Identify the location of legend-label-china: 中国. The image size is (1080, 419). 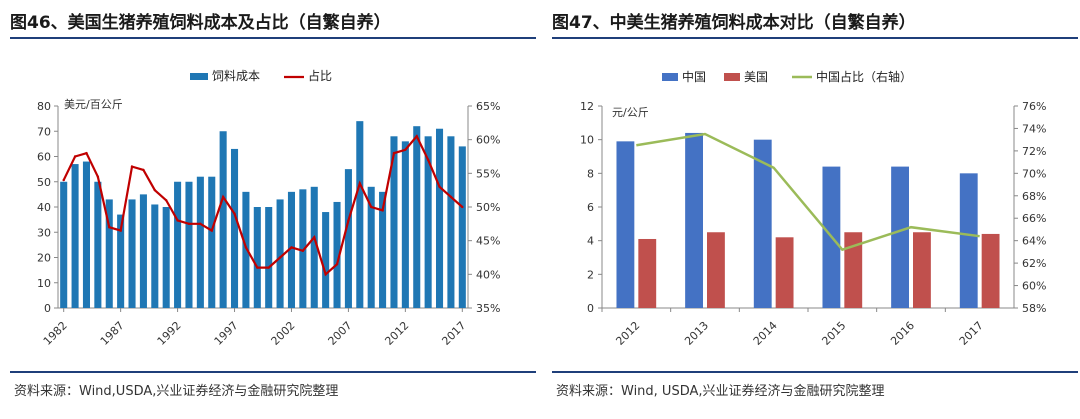
(694, 76).